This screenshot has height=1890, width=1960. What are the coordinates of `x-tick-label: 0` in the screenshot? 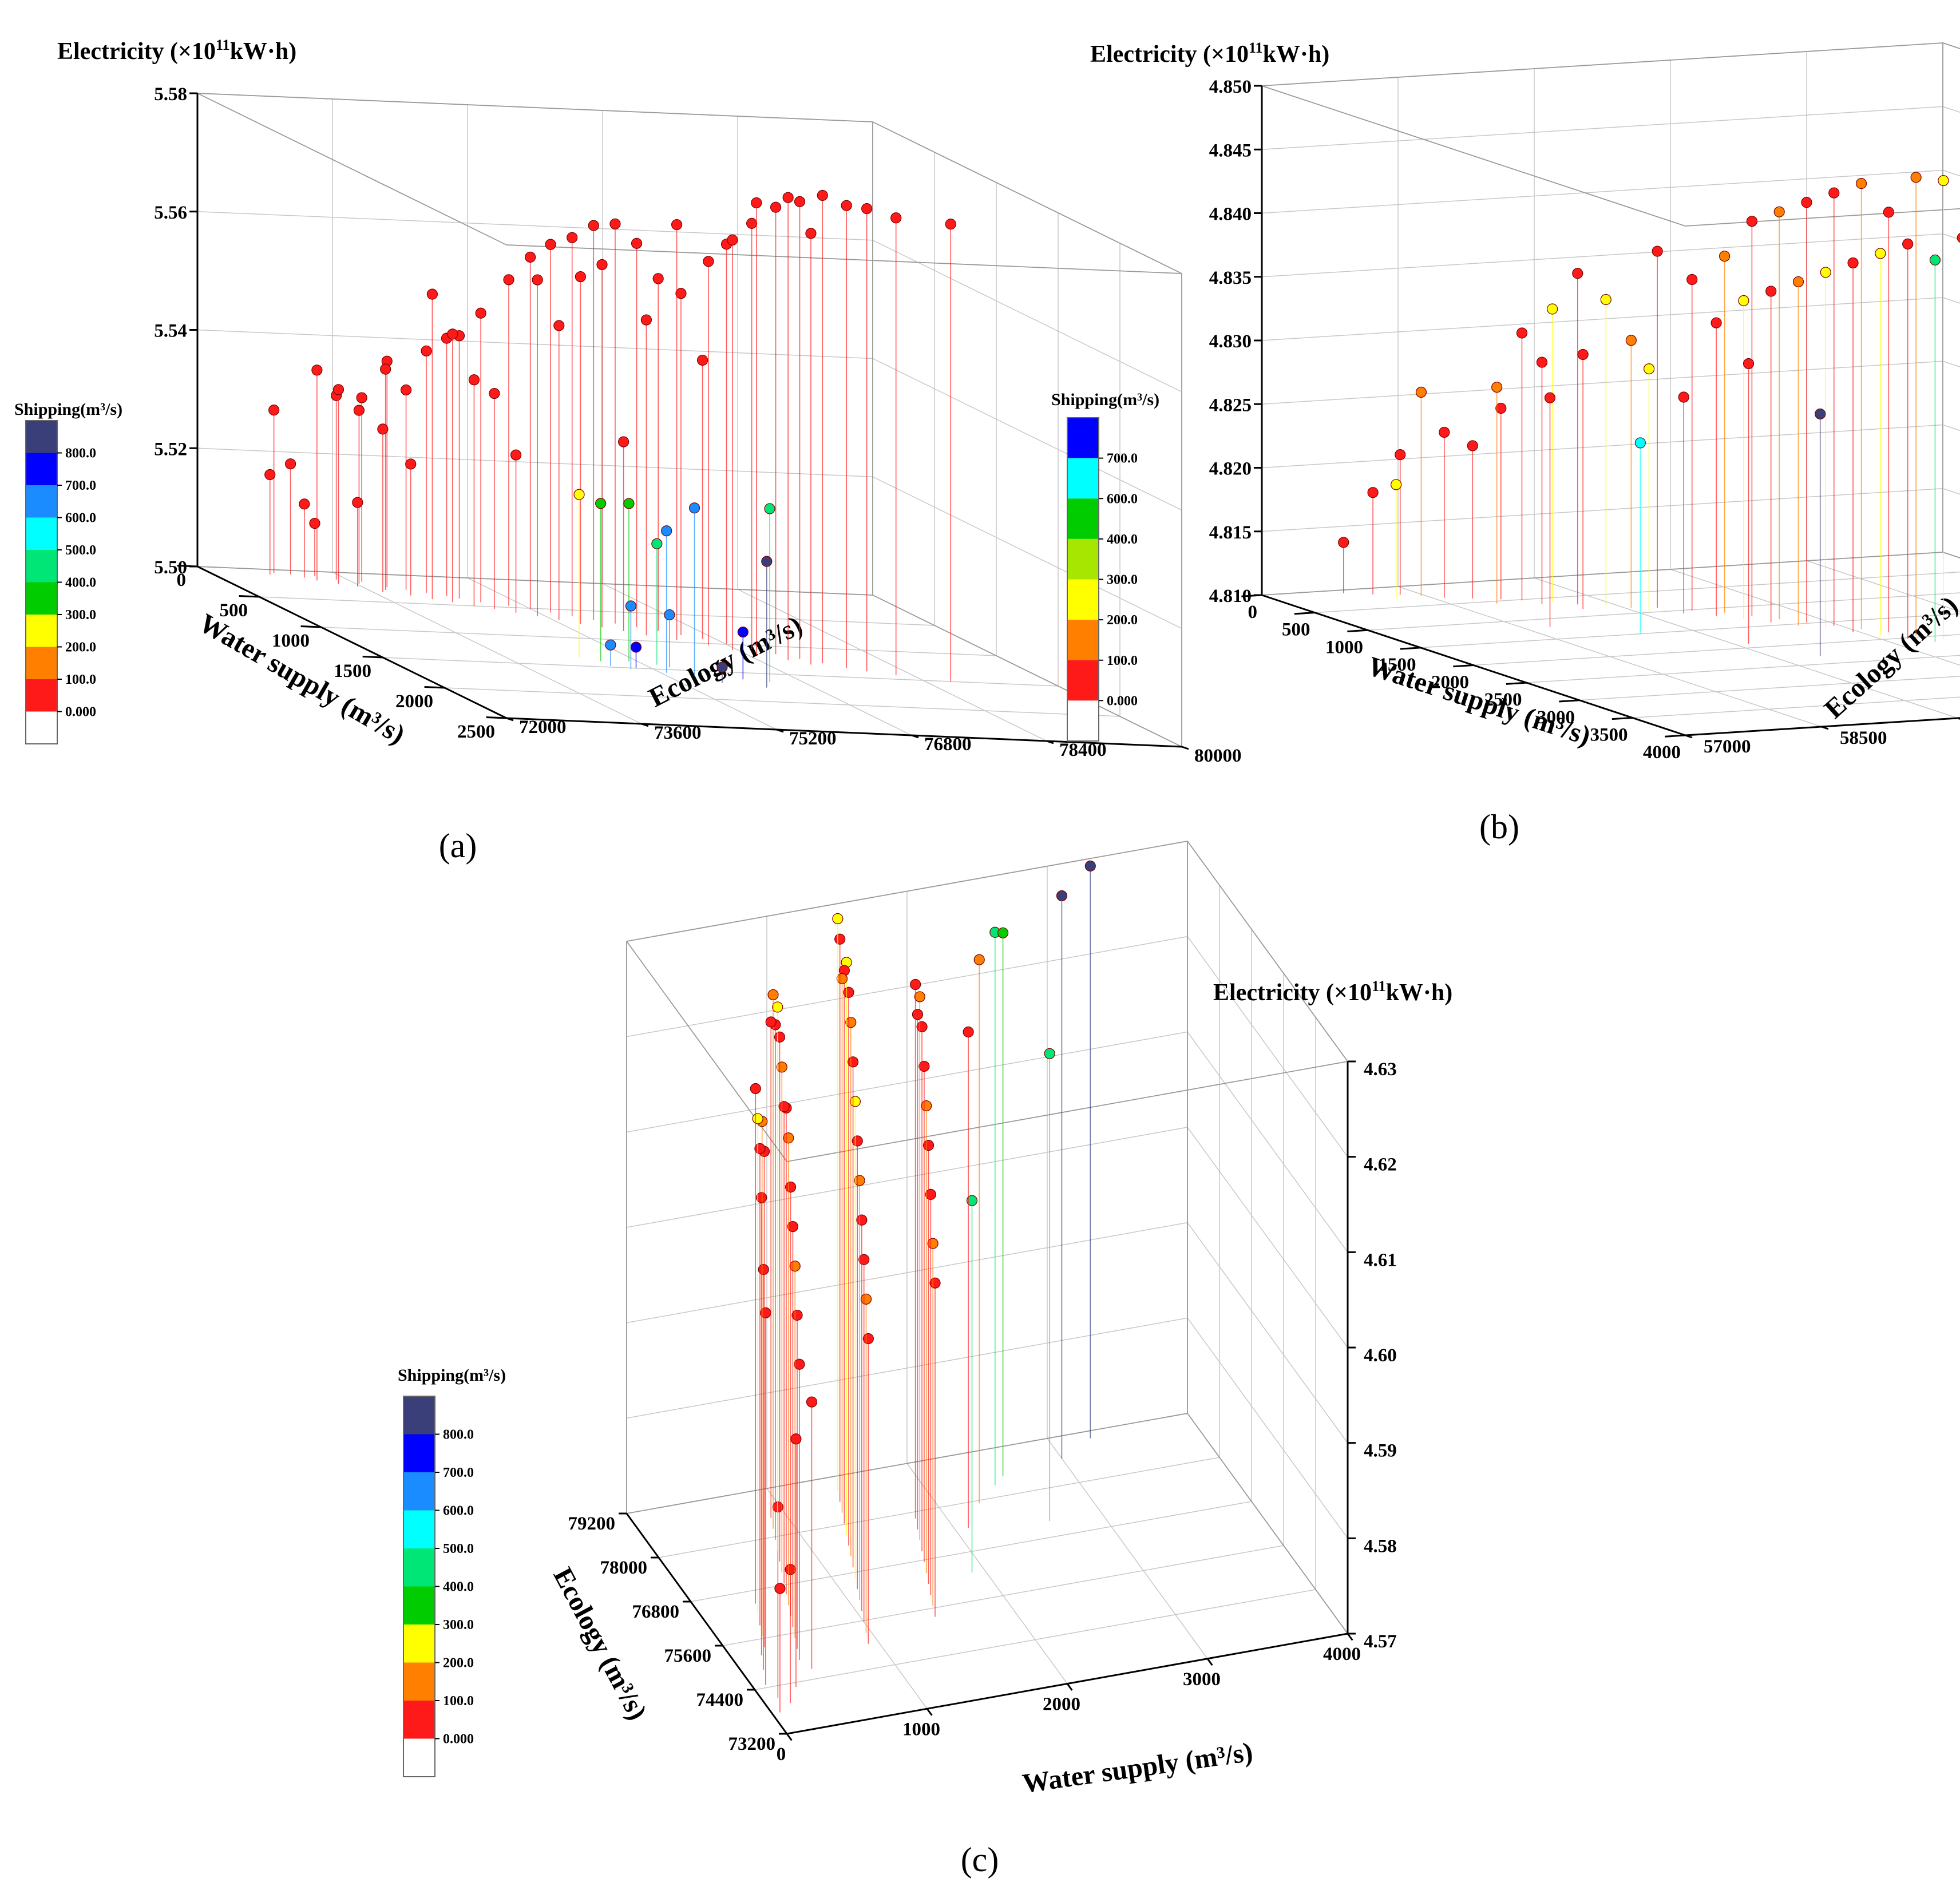 It's located at (182, 580).